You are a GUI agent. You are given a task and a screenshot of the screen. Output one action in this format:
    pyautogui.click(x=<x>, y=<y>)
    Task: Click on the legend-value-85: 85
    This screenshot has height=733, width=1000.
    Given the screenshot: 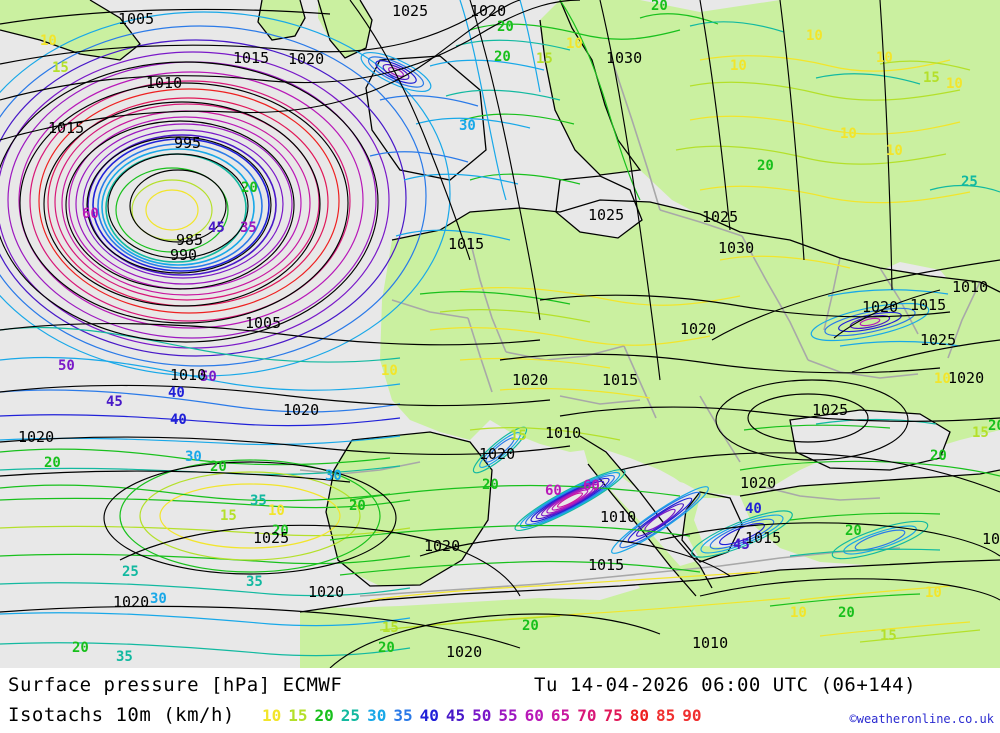 What is the action you would take?
    pyautogui.click(x=665, y=715)
    